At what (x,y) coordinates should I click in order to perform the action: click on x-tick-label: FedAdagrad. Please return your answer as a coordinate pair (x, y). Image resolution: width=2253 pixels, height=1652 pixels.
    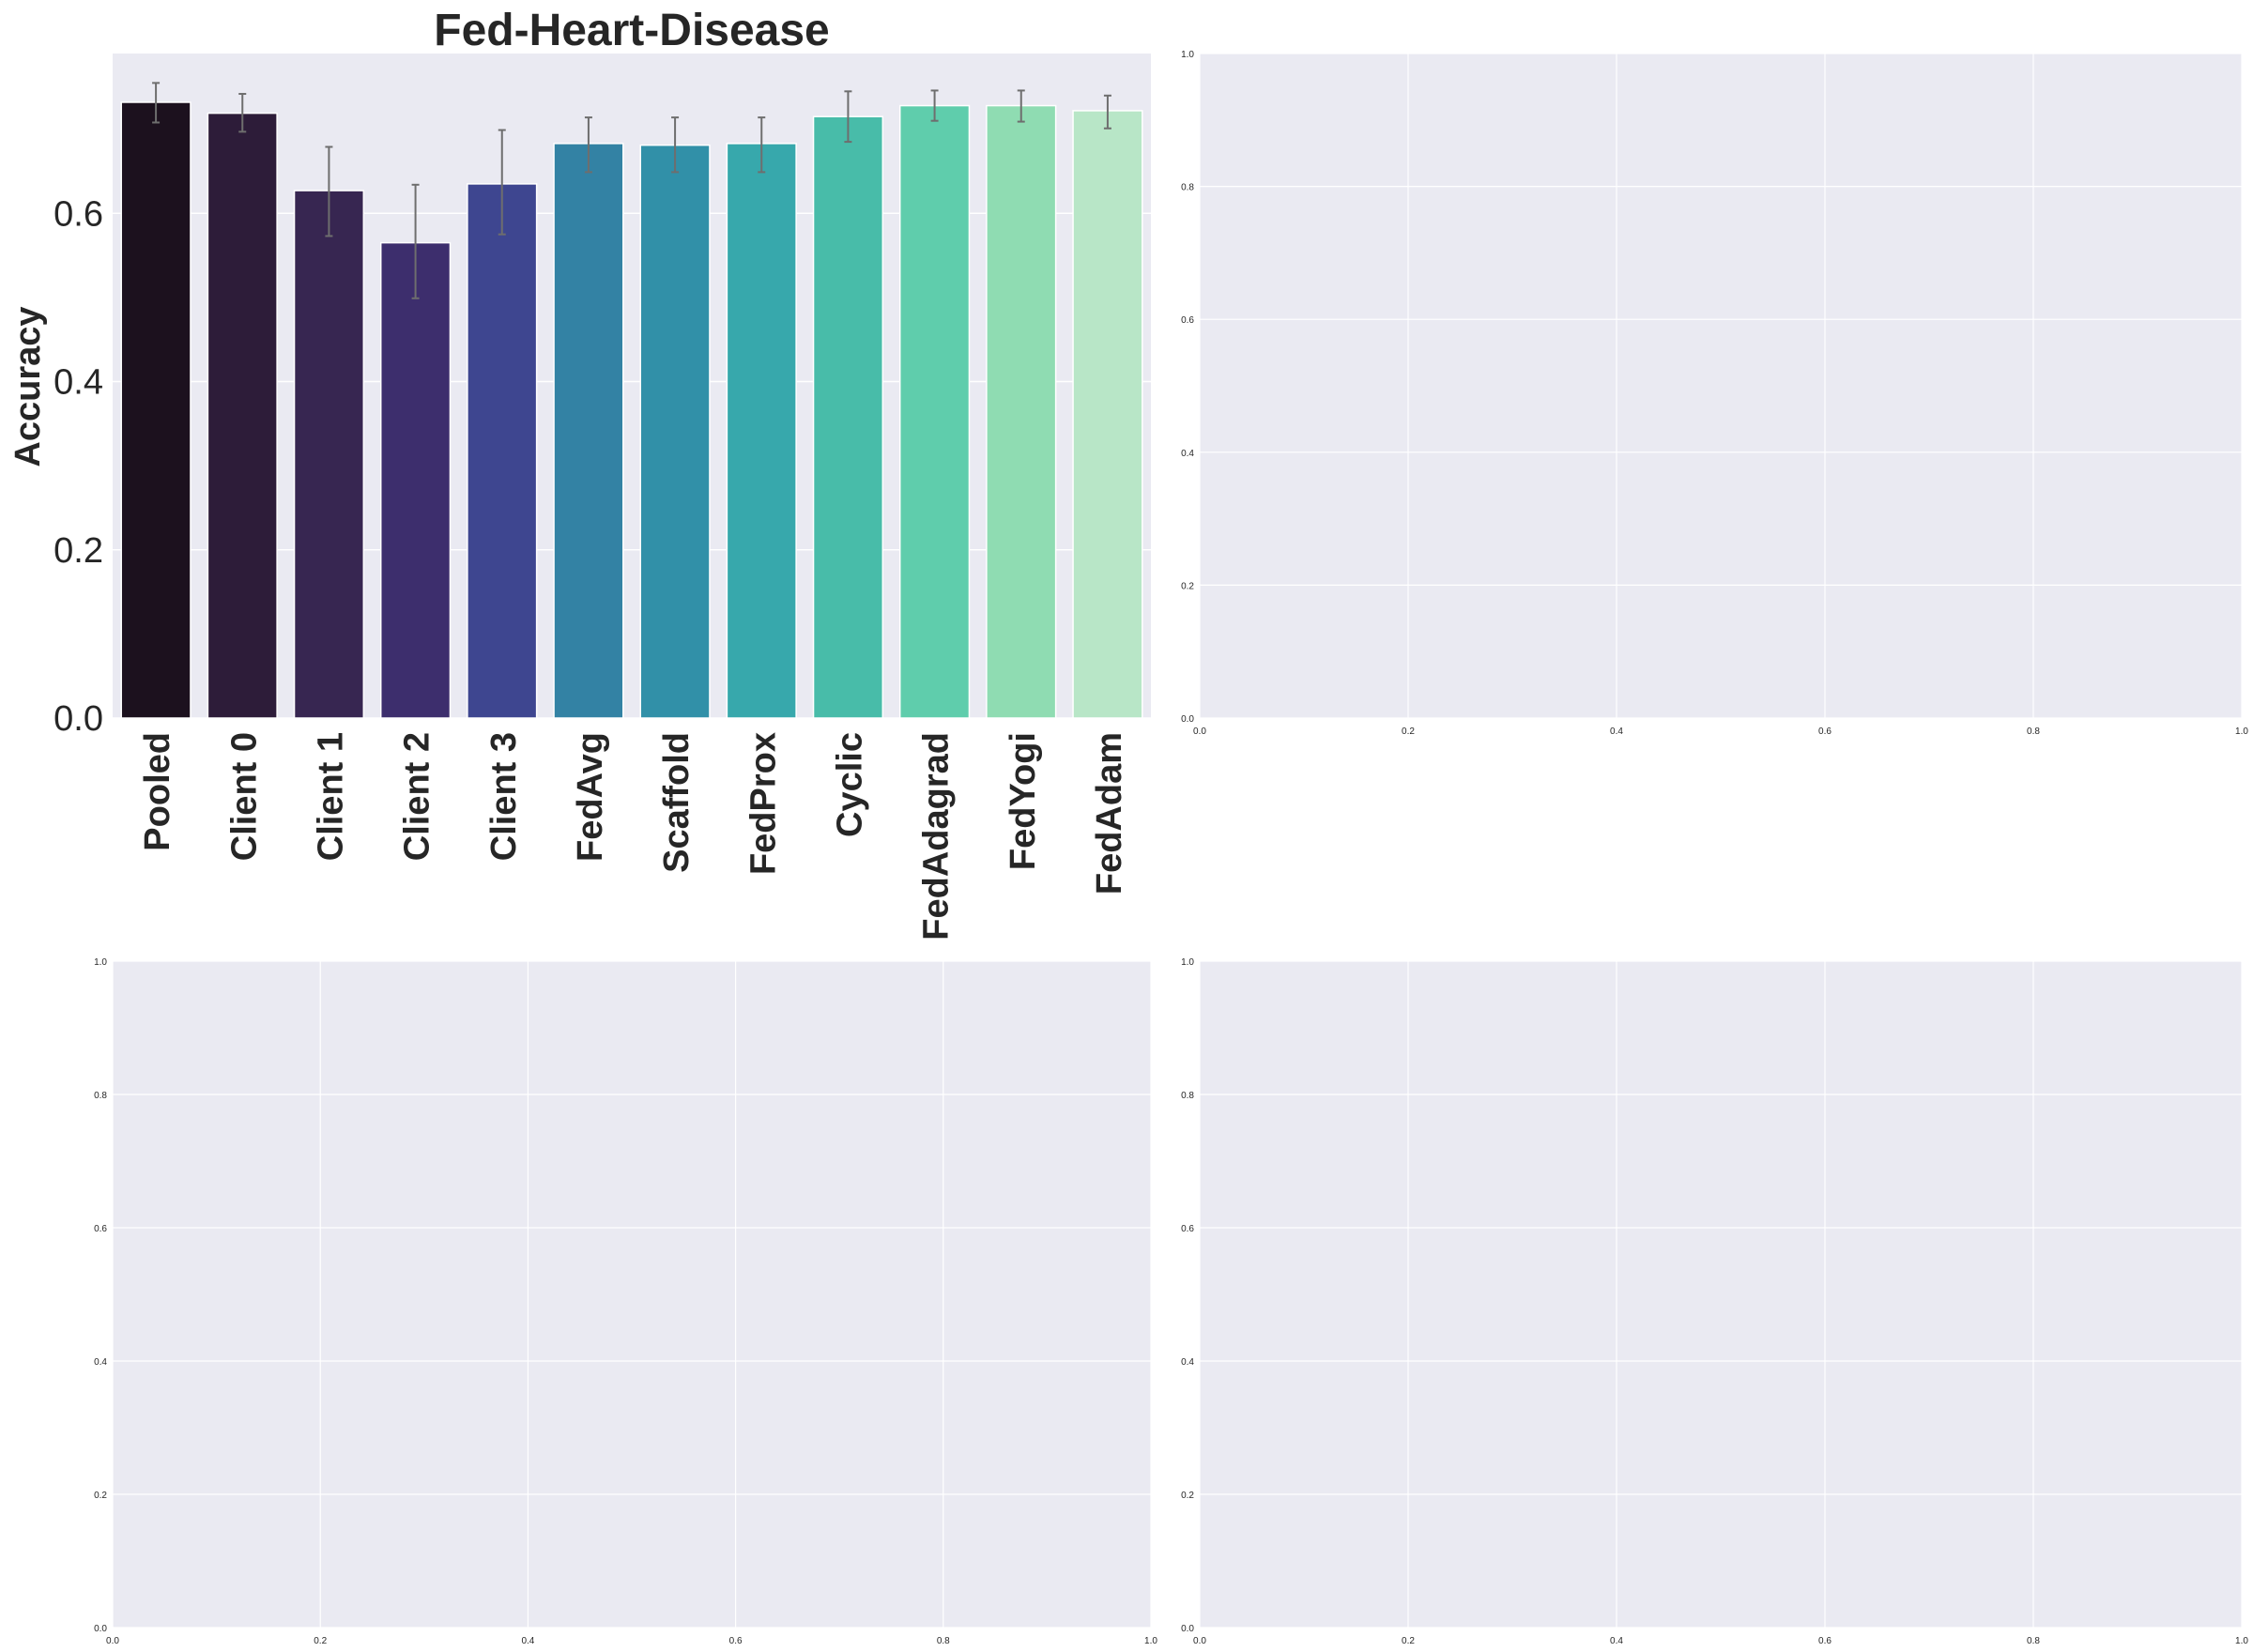
    Looking at the image, I should click on (937, 836).